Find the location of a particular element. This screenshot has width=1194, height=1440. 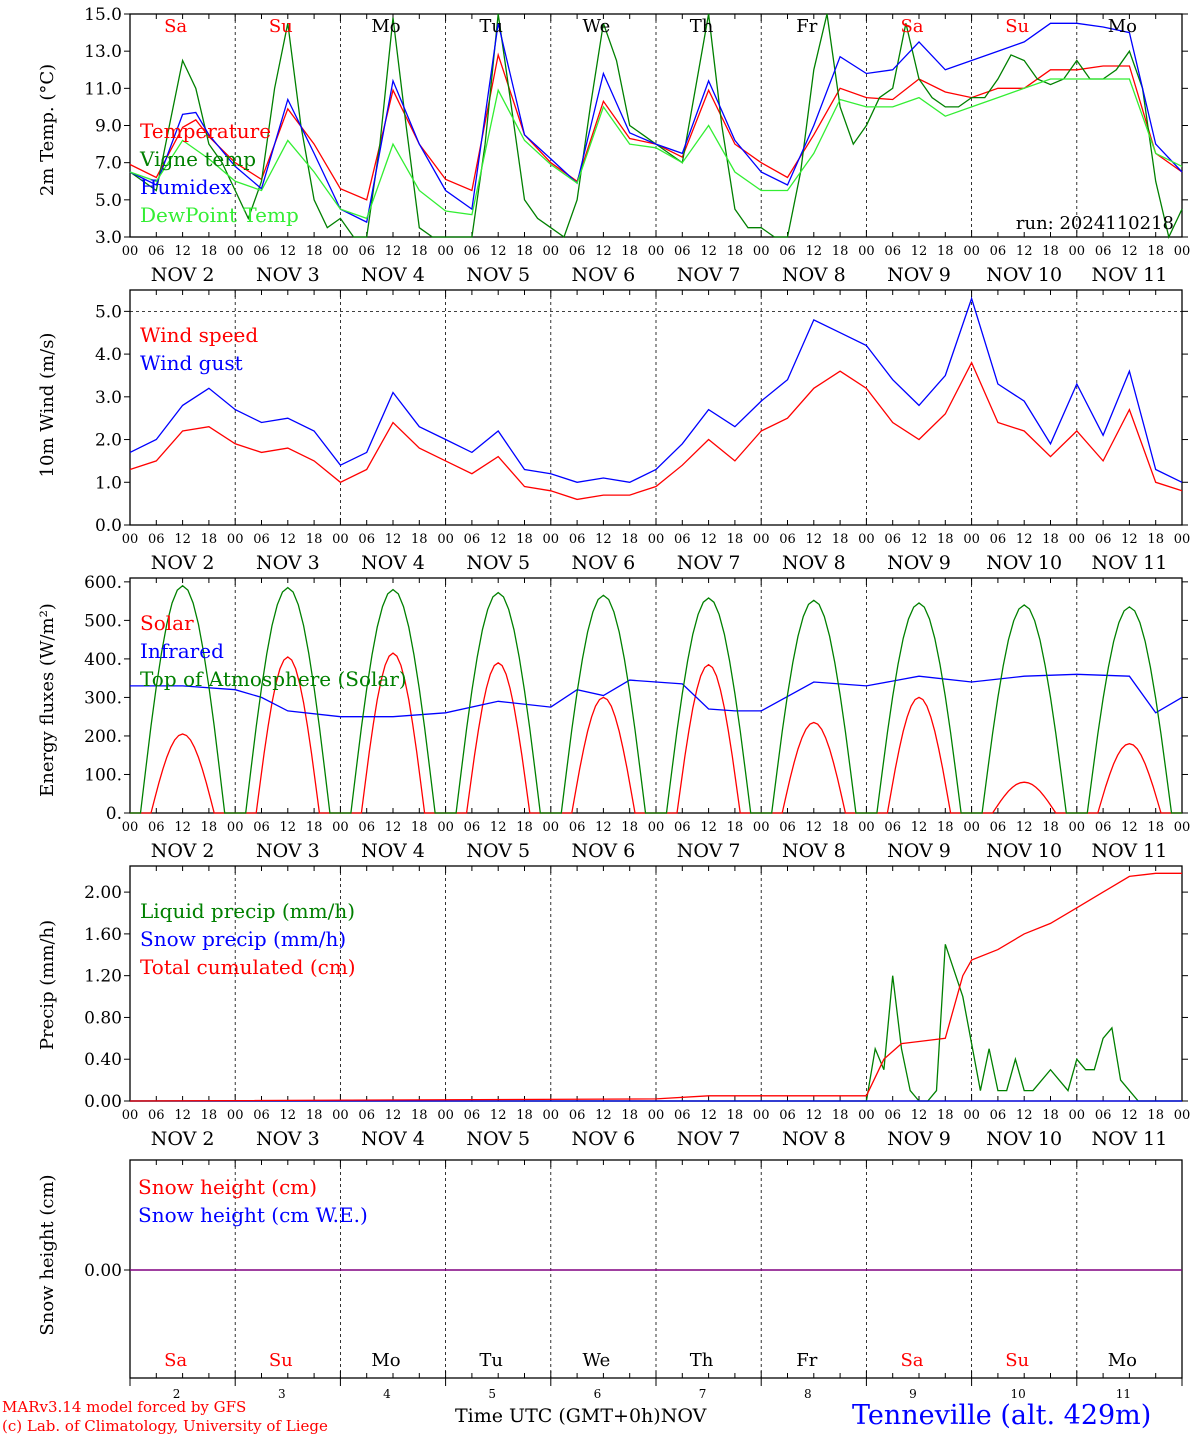

y-tick-label: 400. is located at coordinates (103, 660).